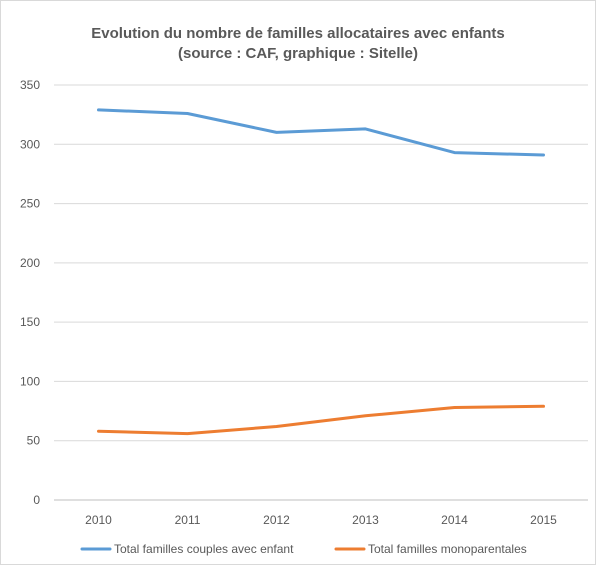 The height and width of the screenshot is (565, 596). What do you see at coordinates (30, 85) in the screenshot?
I see `y-tick-label: 350` at bounding box center [30, 85].